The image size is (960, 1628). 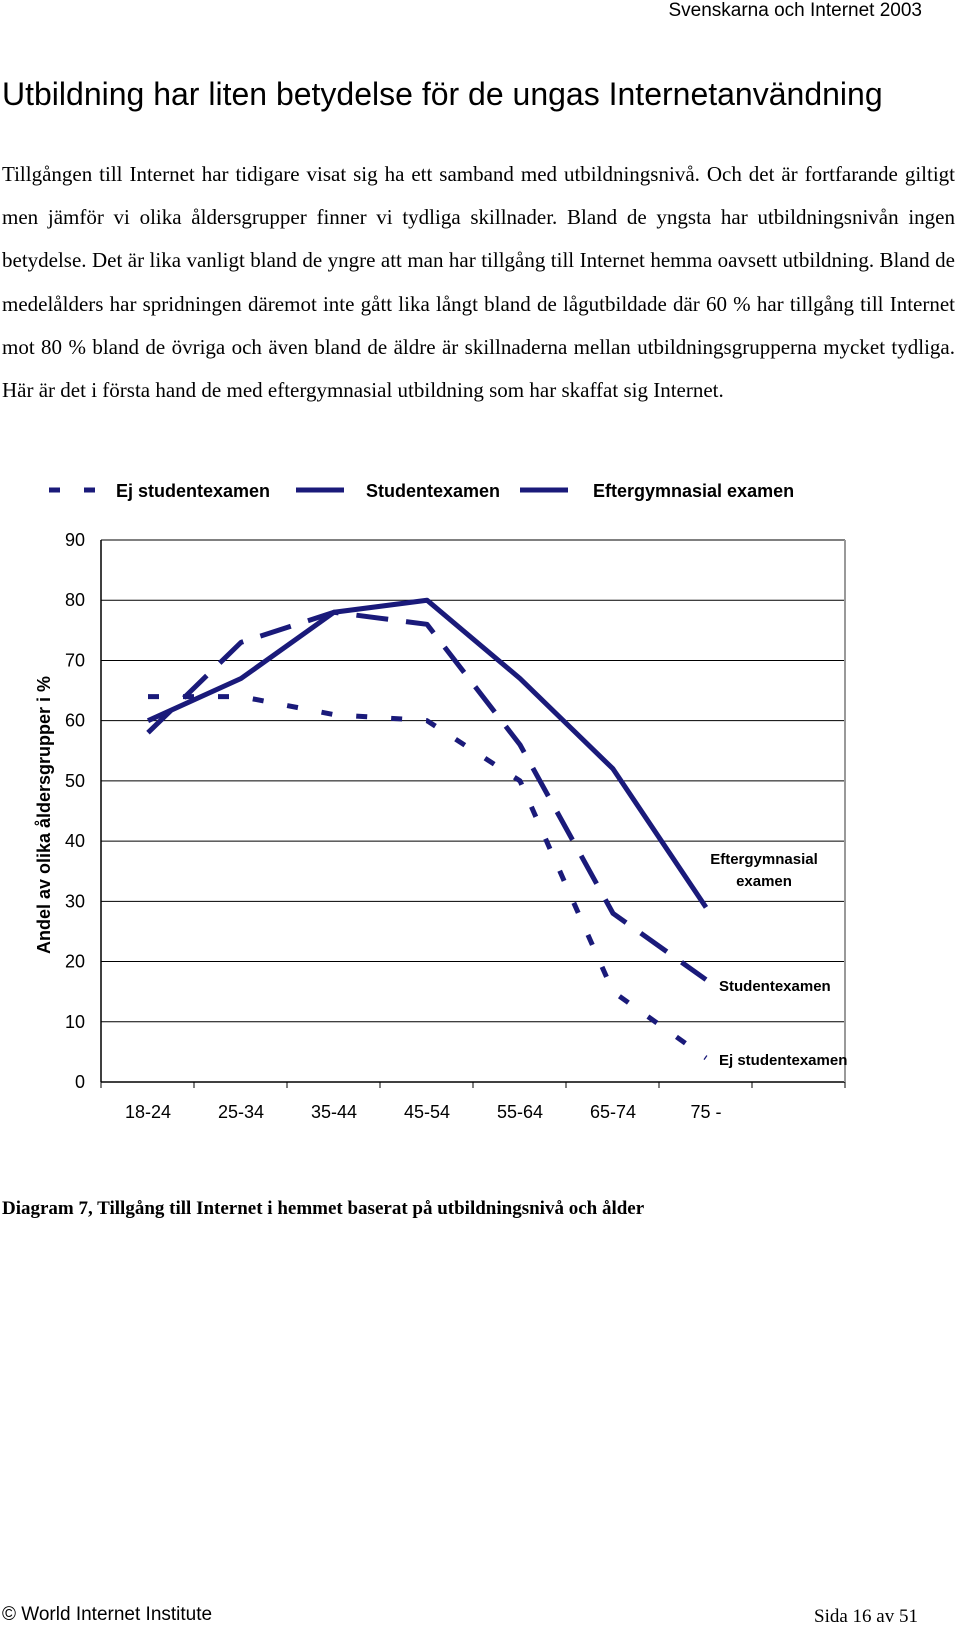 I want to click on y-tick-label-50: 50, so click(x=75, y=781).